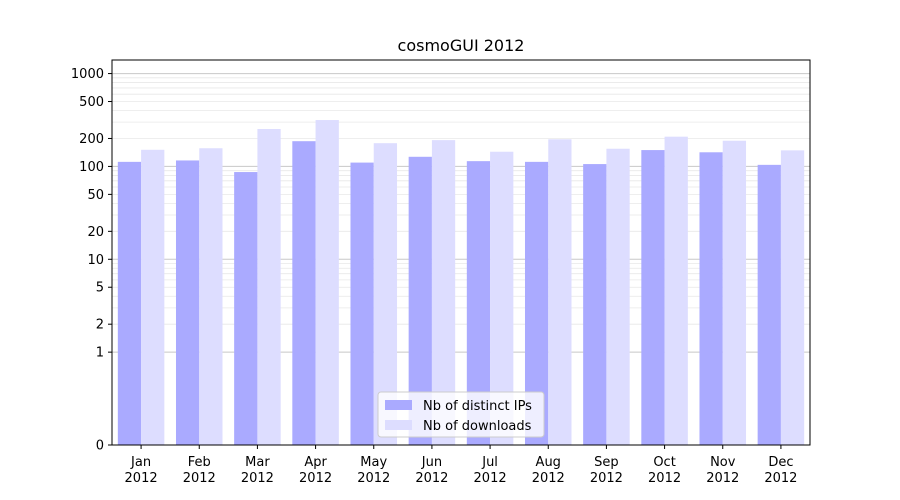  I want to click on bar-downloads-mar, so click(269, 286).